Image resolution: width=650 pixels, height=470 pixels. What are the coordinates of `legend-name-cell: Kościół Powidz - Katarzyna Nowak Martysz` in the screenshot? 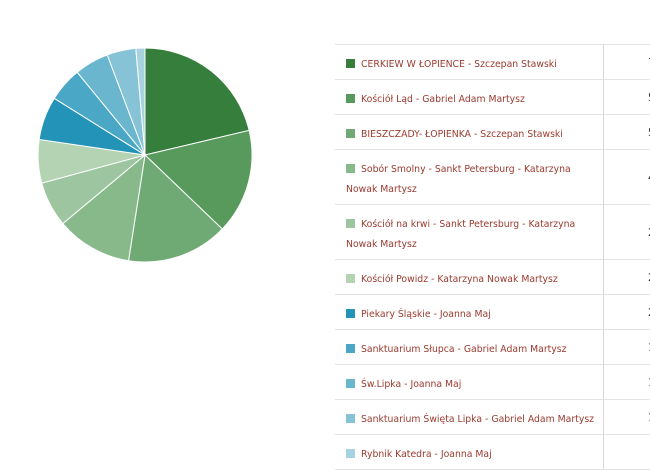 It's located at (469, 277).